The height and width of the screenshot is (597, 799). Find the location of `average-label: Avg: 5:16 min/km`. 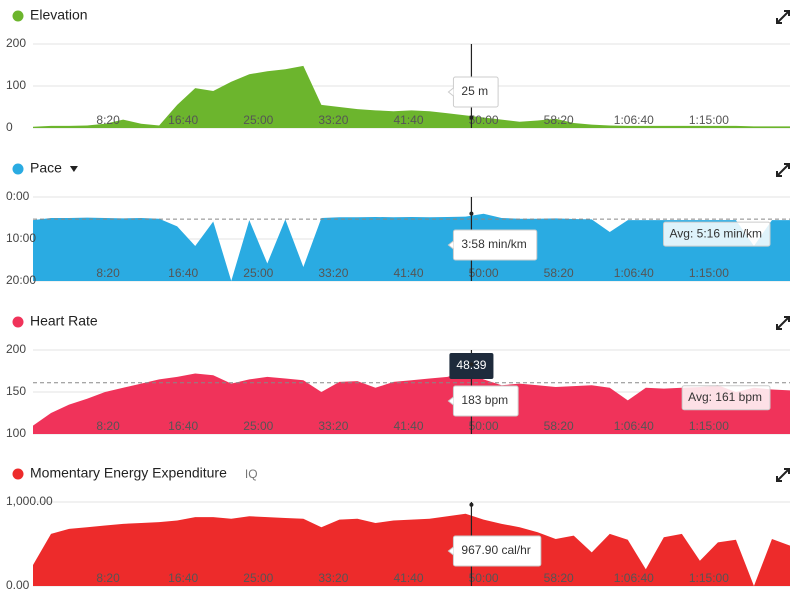

average-label: Avg: 5:16 min/km is located at coordinates (716, 233).